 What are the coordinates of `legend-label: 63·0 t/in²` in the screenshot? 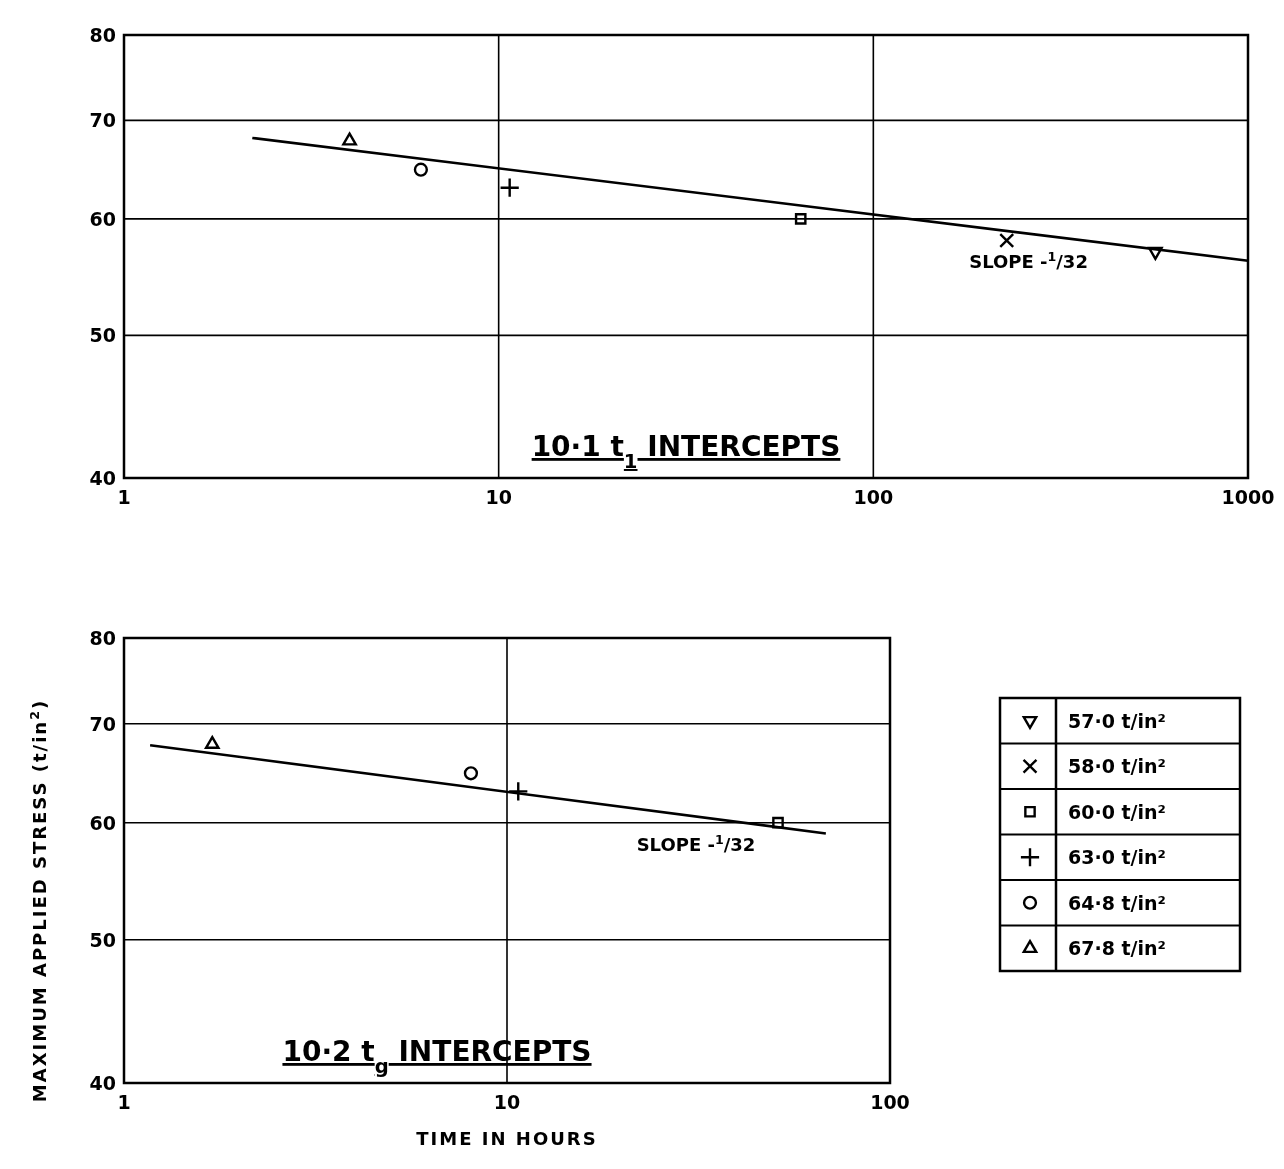 It's located at (1117, 857).